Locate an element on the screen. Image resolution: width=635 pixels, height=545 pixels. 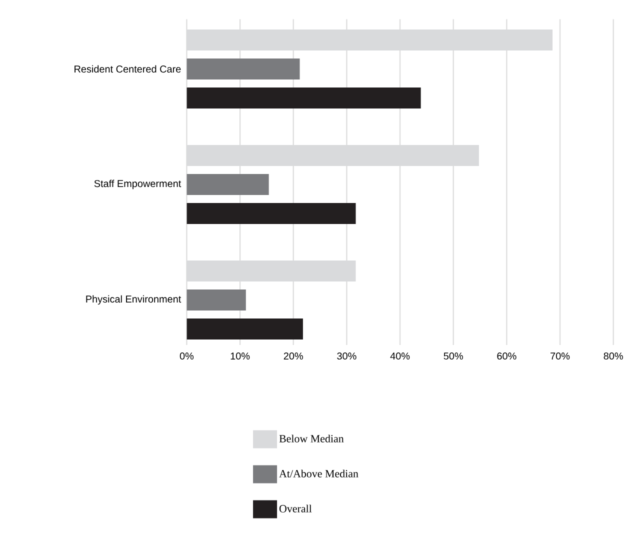
x-tick-label: 80% is located at coordinates (613, 356).